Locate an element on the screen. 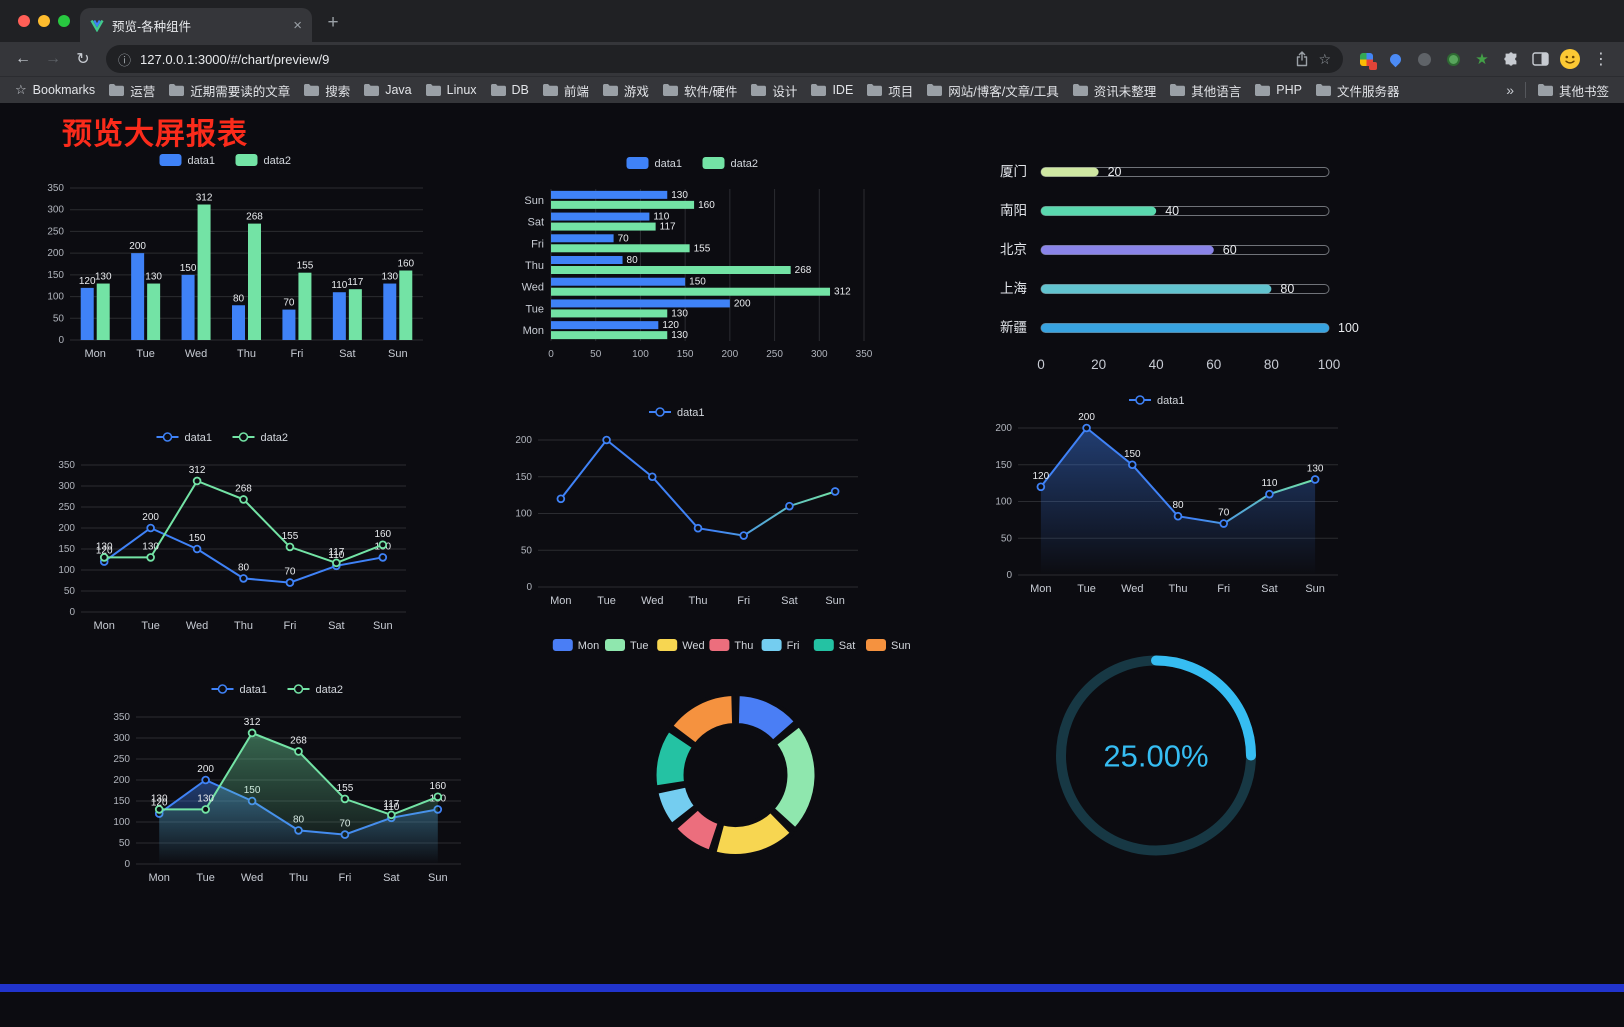 The height and width of the screenshot is (1027, 1624). bookmark-folder-16: PHP is located at coordinates (1278, 90).